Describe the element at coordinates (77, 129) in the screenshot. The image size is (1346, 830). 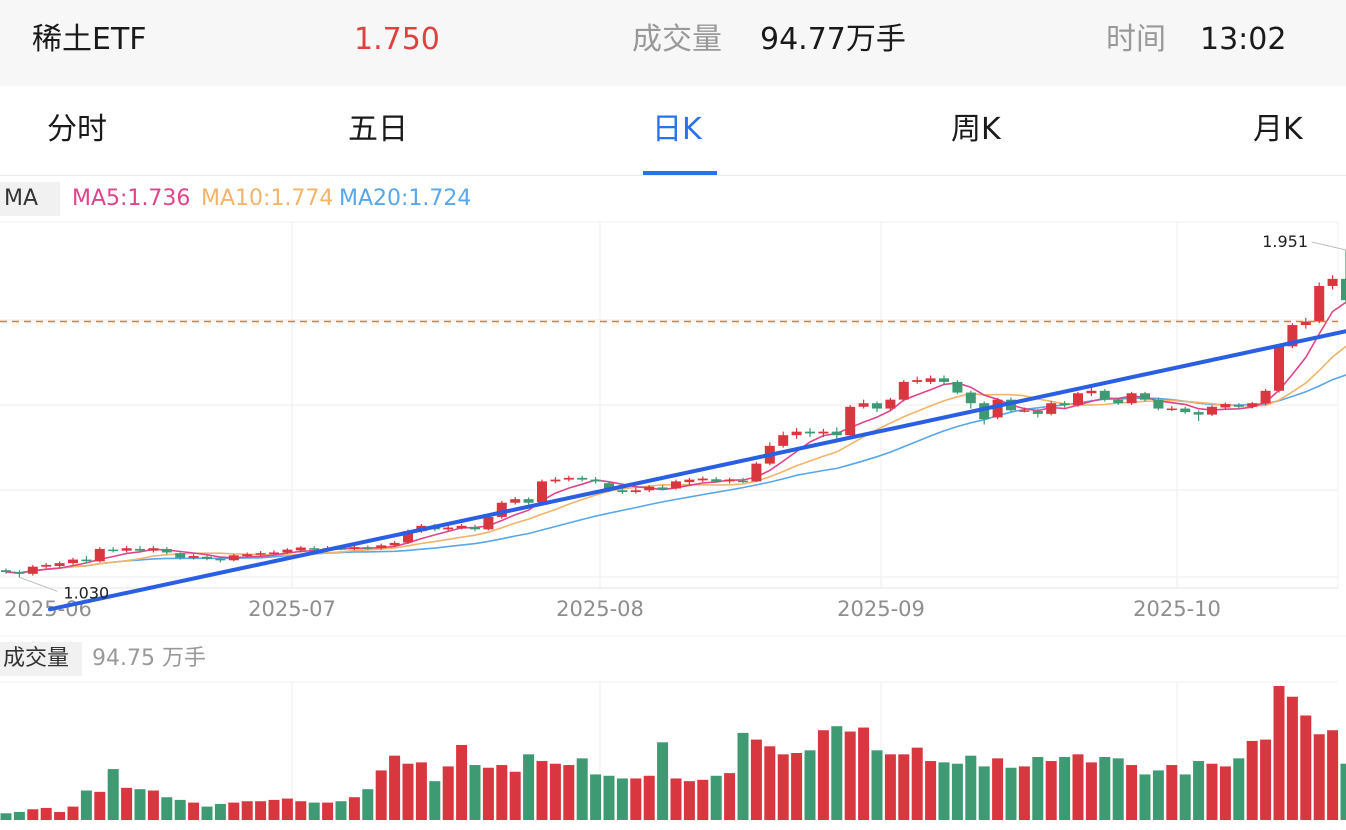
I see `tab-intraday: 分时` at that location.